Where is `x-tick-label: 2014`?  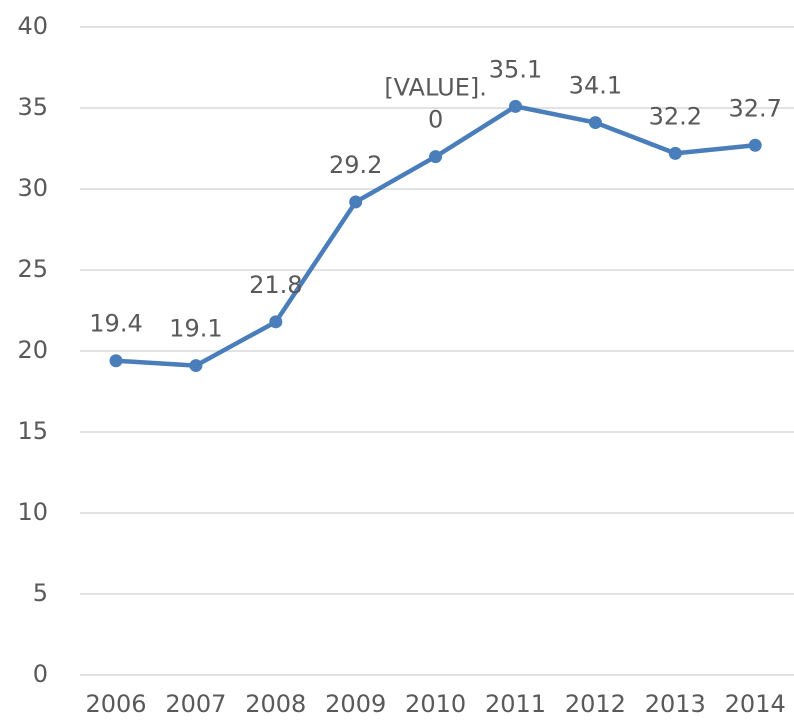 x-tick-label: 2014 is located at coordinates (755, 704).